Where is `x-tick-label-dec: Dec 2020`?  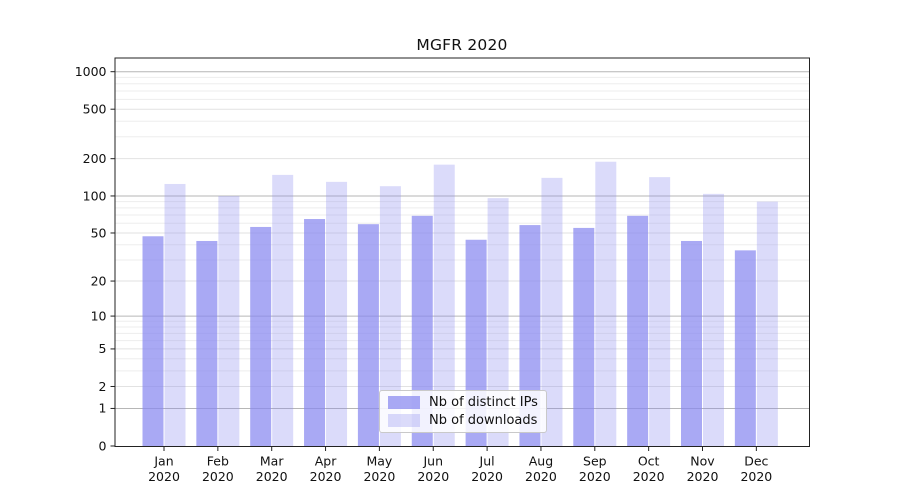 x-tick-label-dec: Dec 2020 is located at coordinates (756, 469).